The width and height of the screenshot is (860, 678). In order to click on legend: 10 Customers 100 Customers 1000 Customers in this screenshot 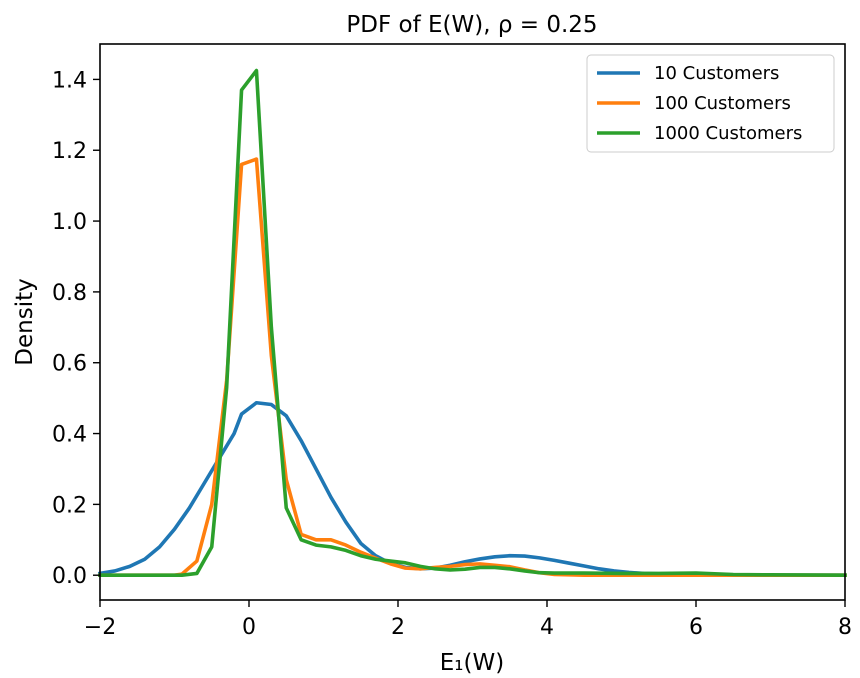, I will do `click(710, 103)`.